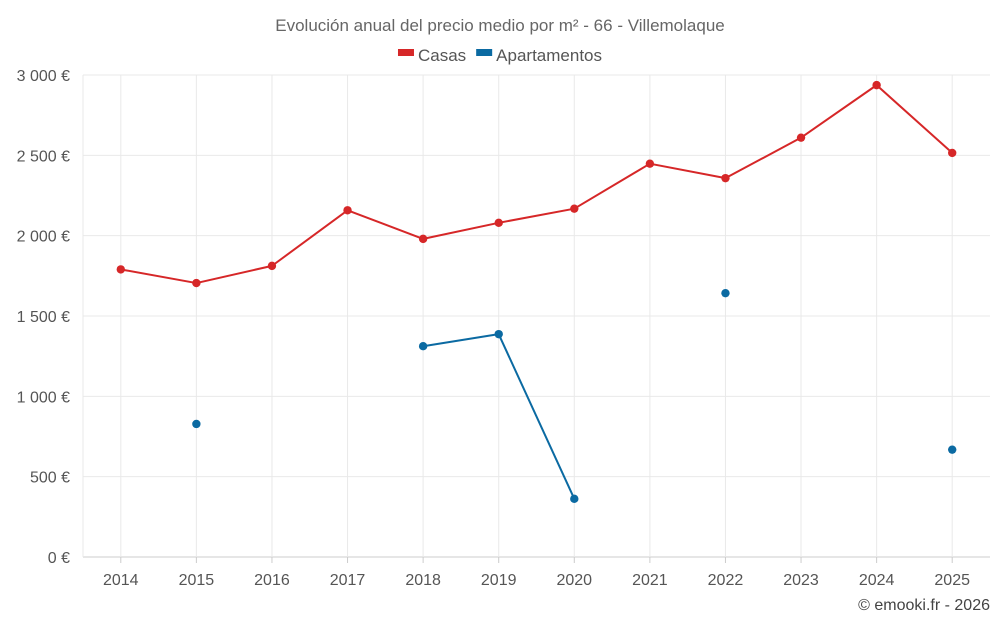  What do you see at coordinates (574, 580) in the screenshot?
I see `x-tick-label: 2020` at bounding box center [574, 580].